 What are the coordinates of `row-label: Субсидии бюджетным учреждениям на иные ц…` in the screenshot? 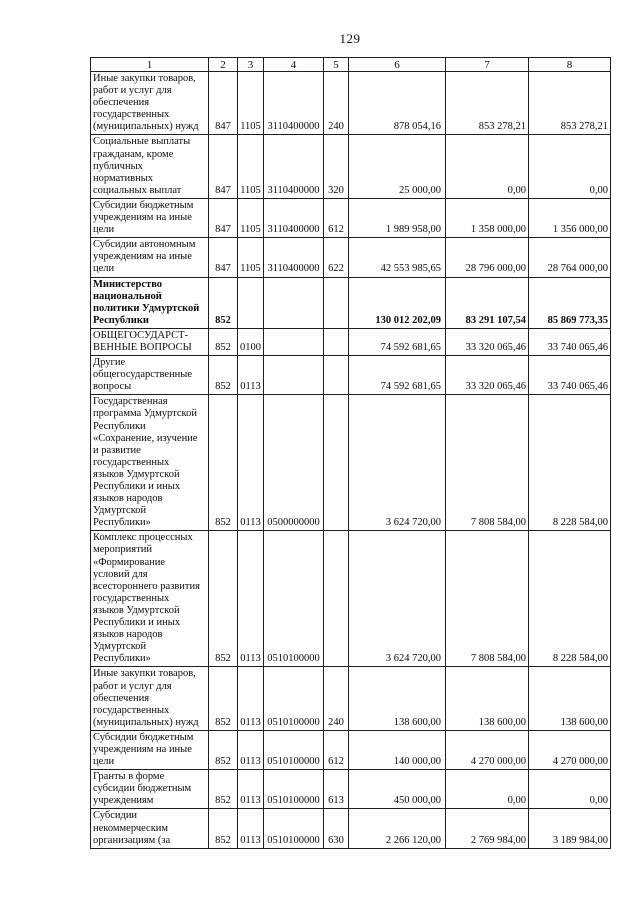 It's located at (149, 218).